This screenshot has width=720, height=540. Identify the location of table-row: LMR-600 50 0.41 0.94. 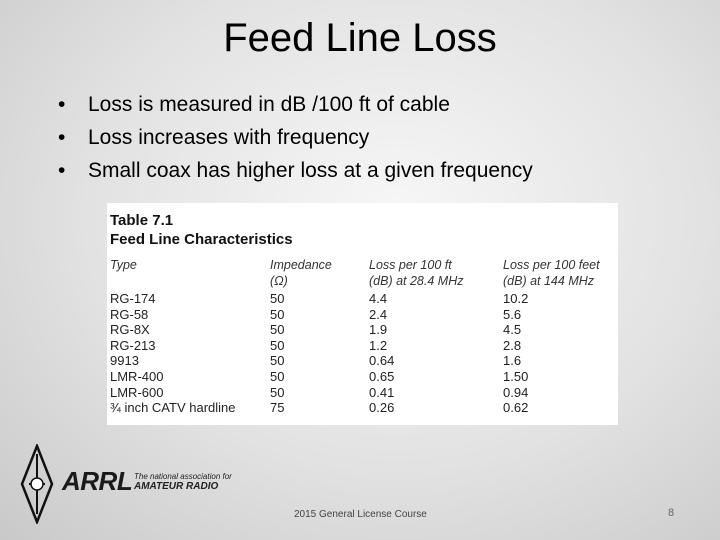
(362, 393).